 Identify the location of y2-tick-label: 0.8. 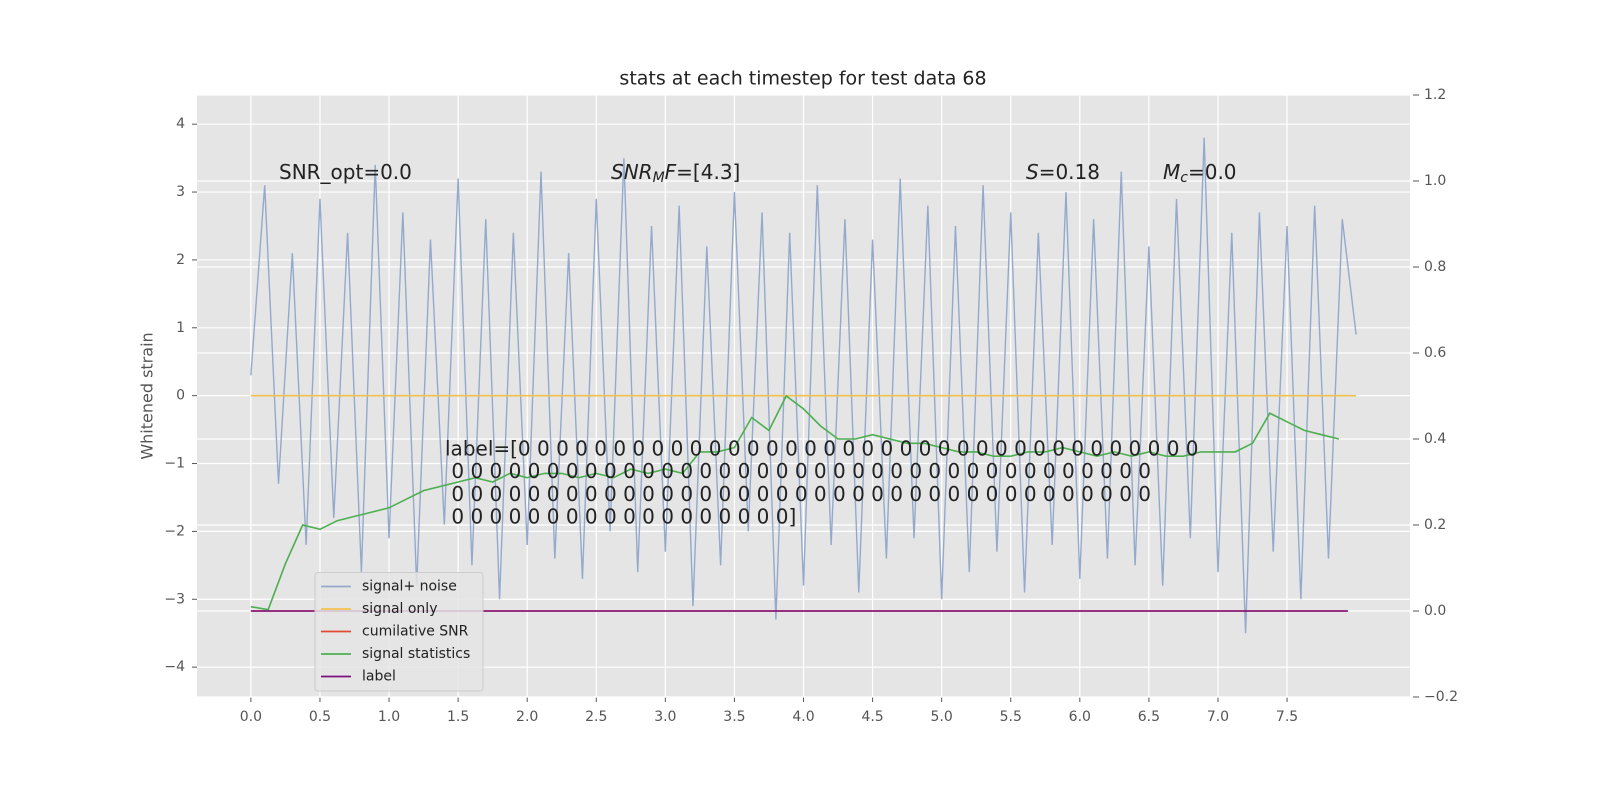
(1435, 267).